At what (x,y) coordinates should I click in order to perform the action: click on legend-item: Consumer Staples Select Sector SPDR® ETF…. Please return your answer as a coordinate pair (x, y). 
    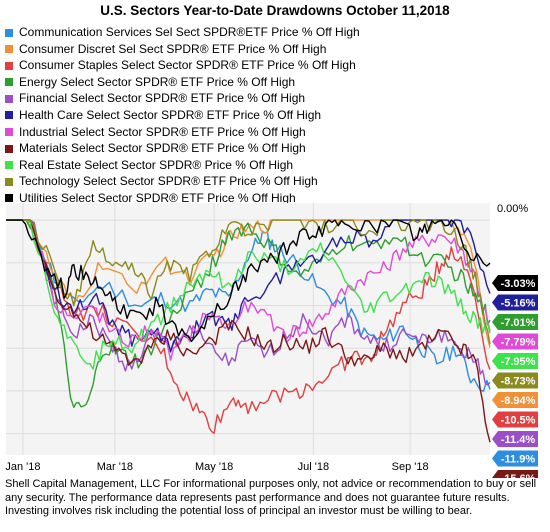
    Looking at the image, I should click on (182, 65).